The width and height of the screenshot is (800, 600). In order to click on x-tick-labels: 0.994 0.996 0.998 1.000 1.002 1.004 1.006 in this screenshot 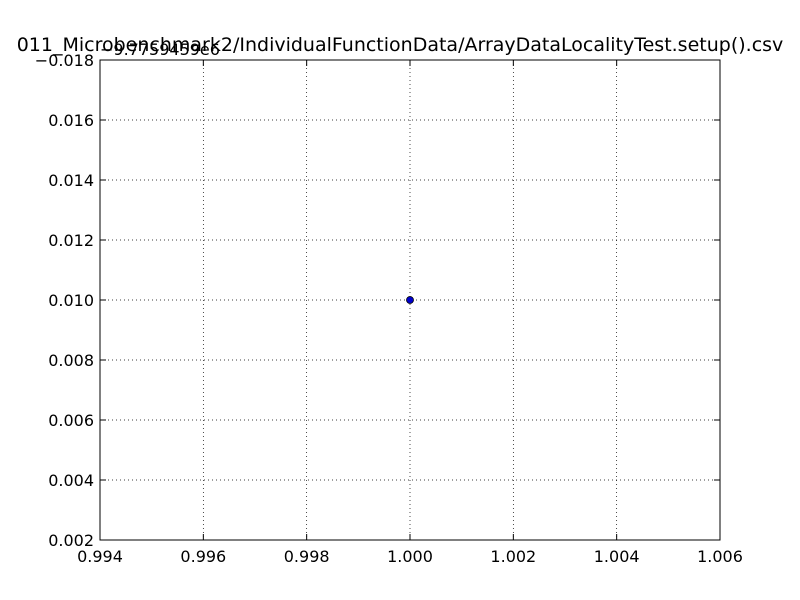, I will do `click(410, 556)`.